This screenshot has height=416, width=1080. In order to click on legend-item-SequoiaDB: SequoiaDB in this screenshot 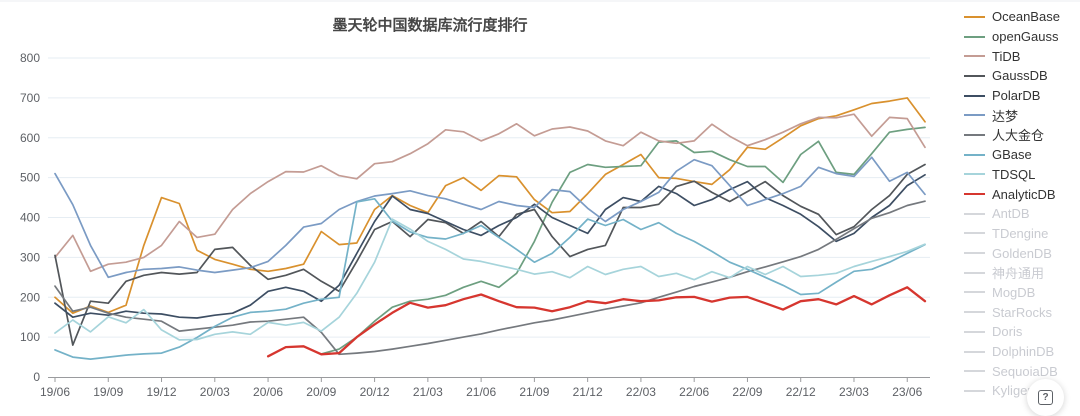, I will do `click(1021, 371)`.